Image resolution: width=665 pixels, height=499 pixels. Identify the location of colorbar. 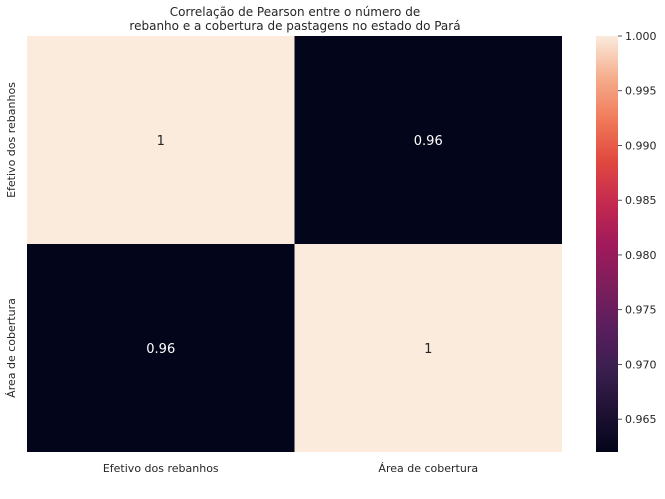
(607, 244).